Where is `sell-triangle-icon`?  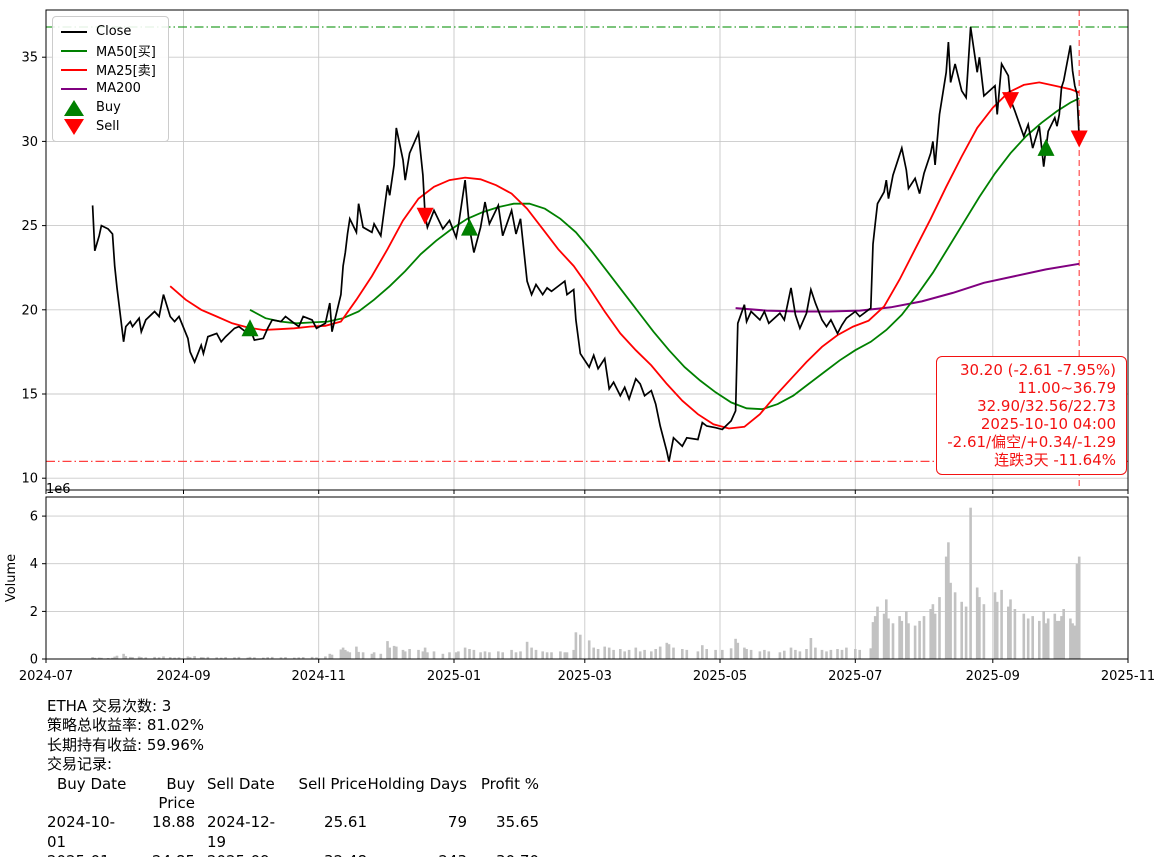
sell-triangle-icon is located at coordinates (74, 127).